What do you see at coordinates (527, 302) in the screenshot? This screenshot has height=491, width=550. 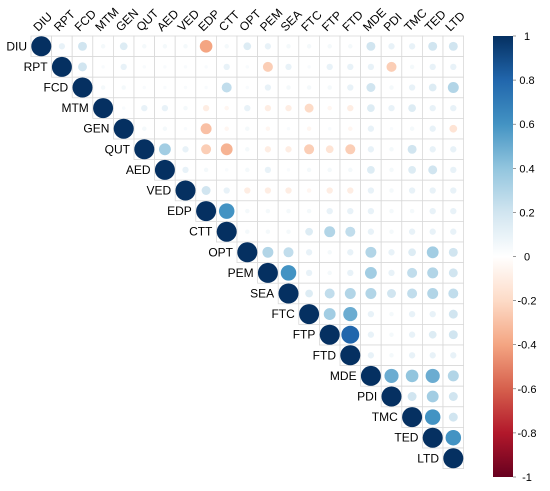 I see `colorbar-tick-label: -0.2` at bounding box center [527, 302].